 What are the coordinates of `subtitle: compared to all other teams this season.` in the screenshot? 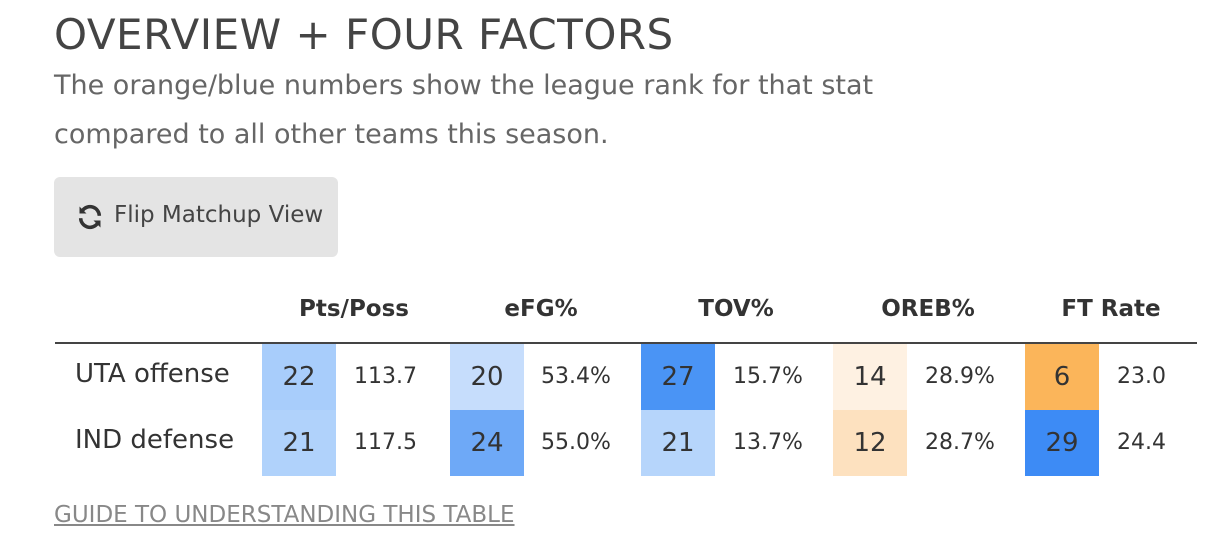 It's located at (331, 134).